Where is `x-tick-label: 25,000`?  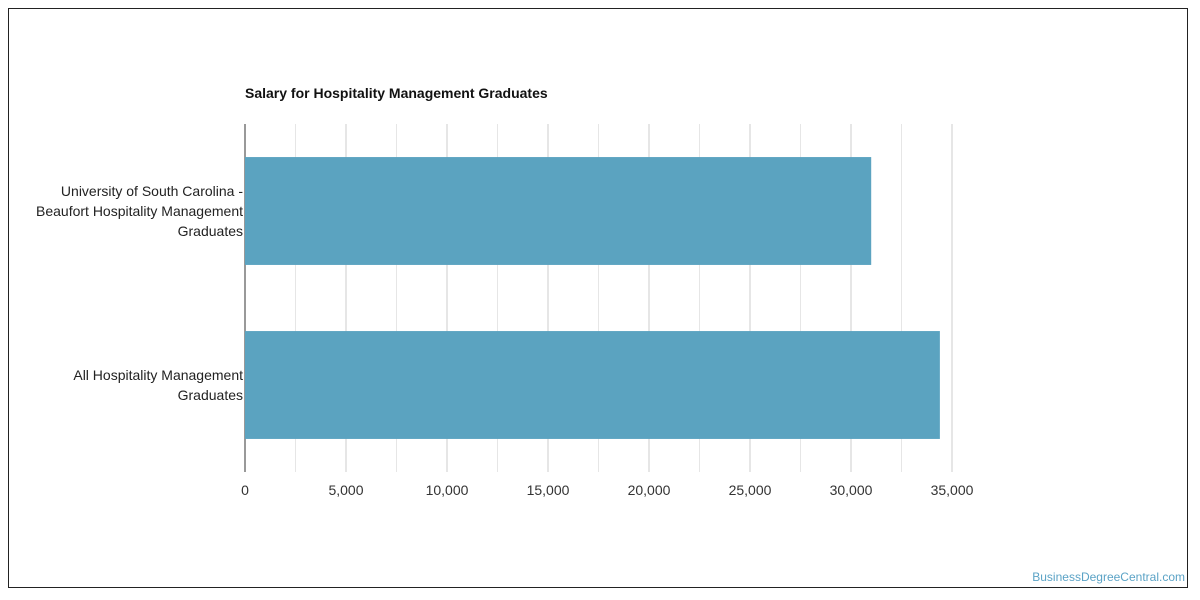 x-tick-label: 25,000 is located at coordinates (750, 490).